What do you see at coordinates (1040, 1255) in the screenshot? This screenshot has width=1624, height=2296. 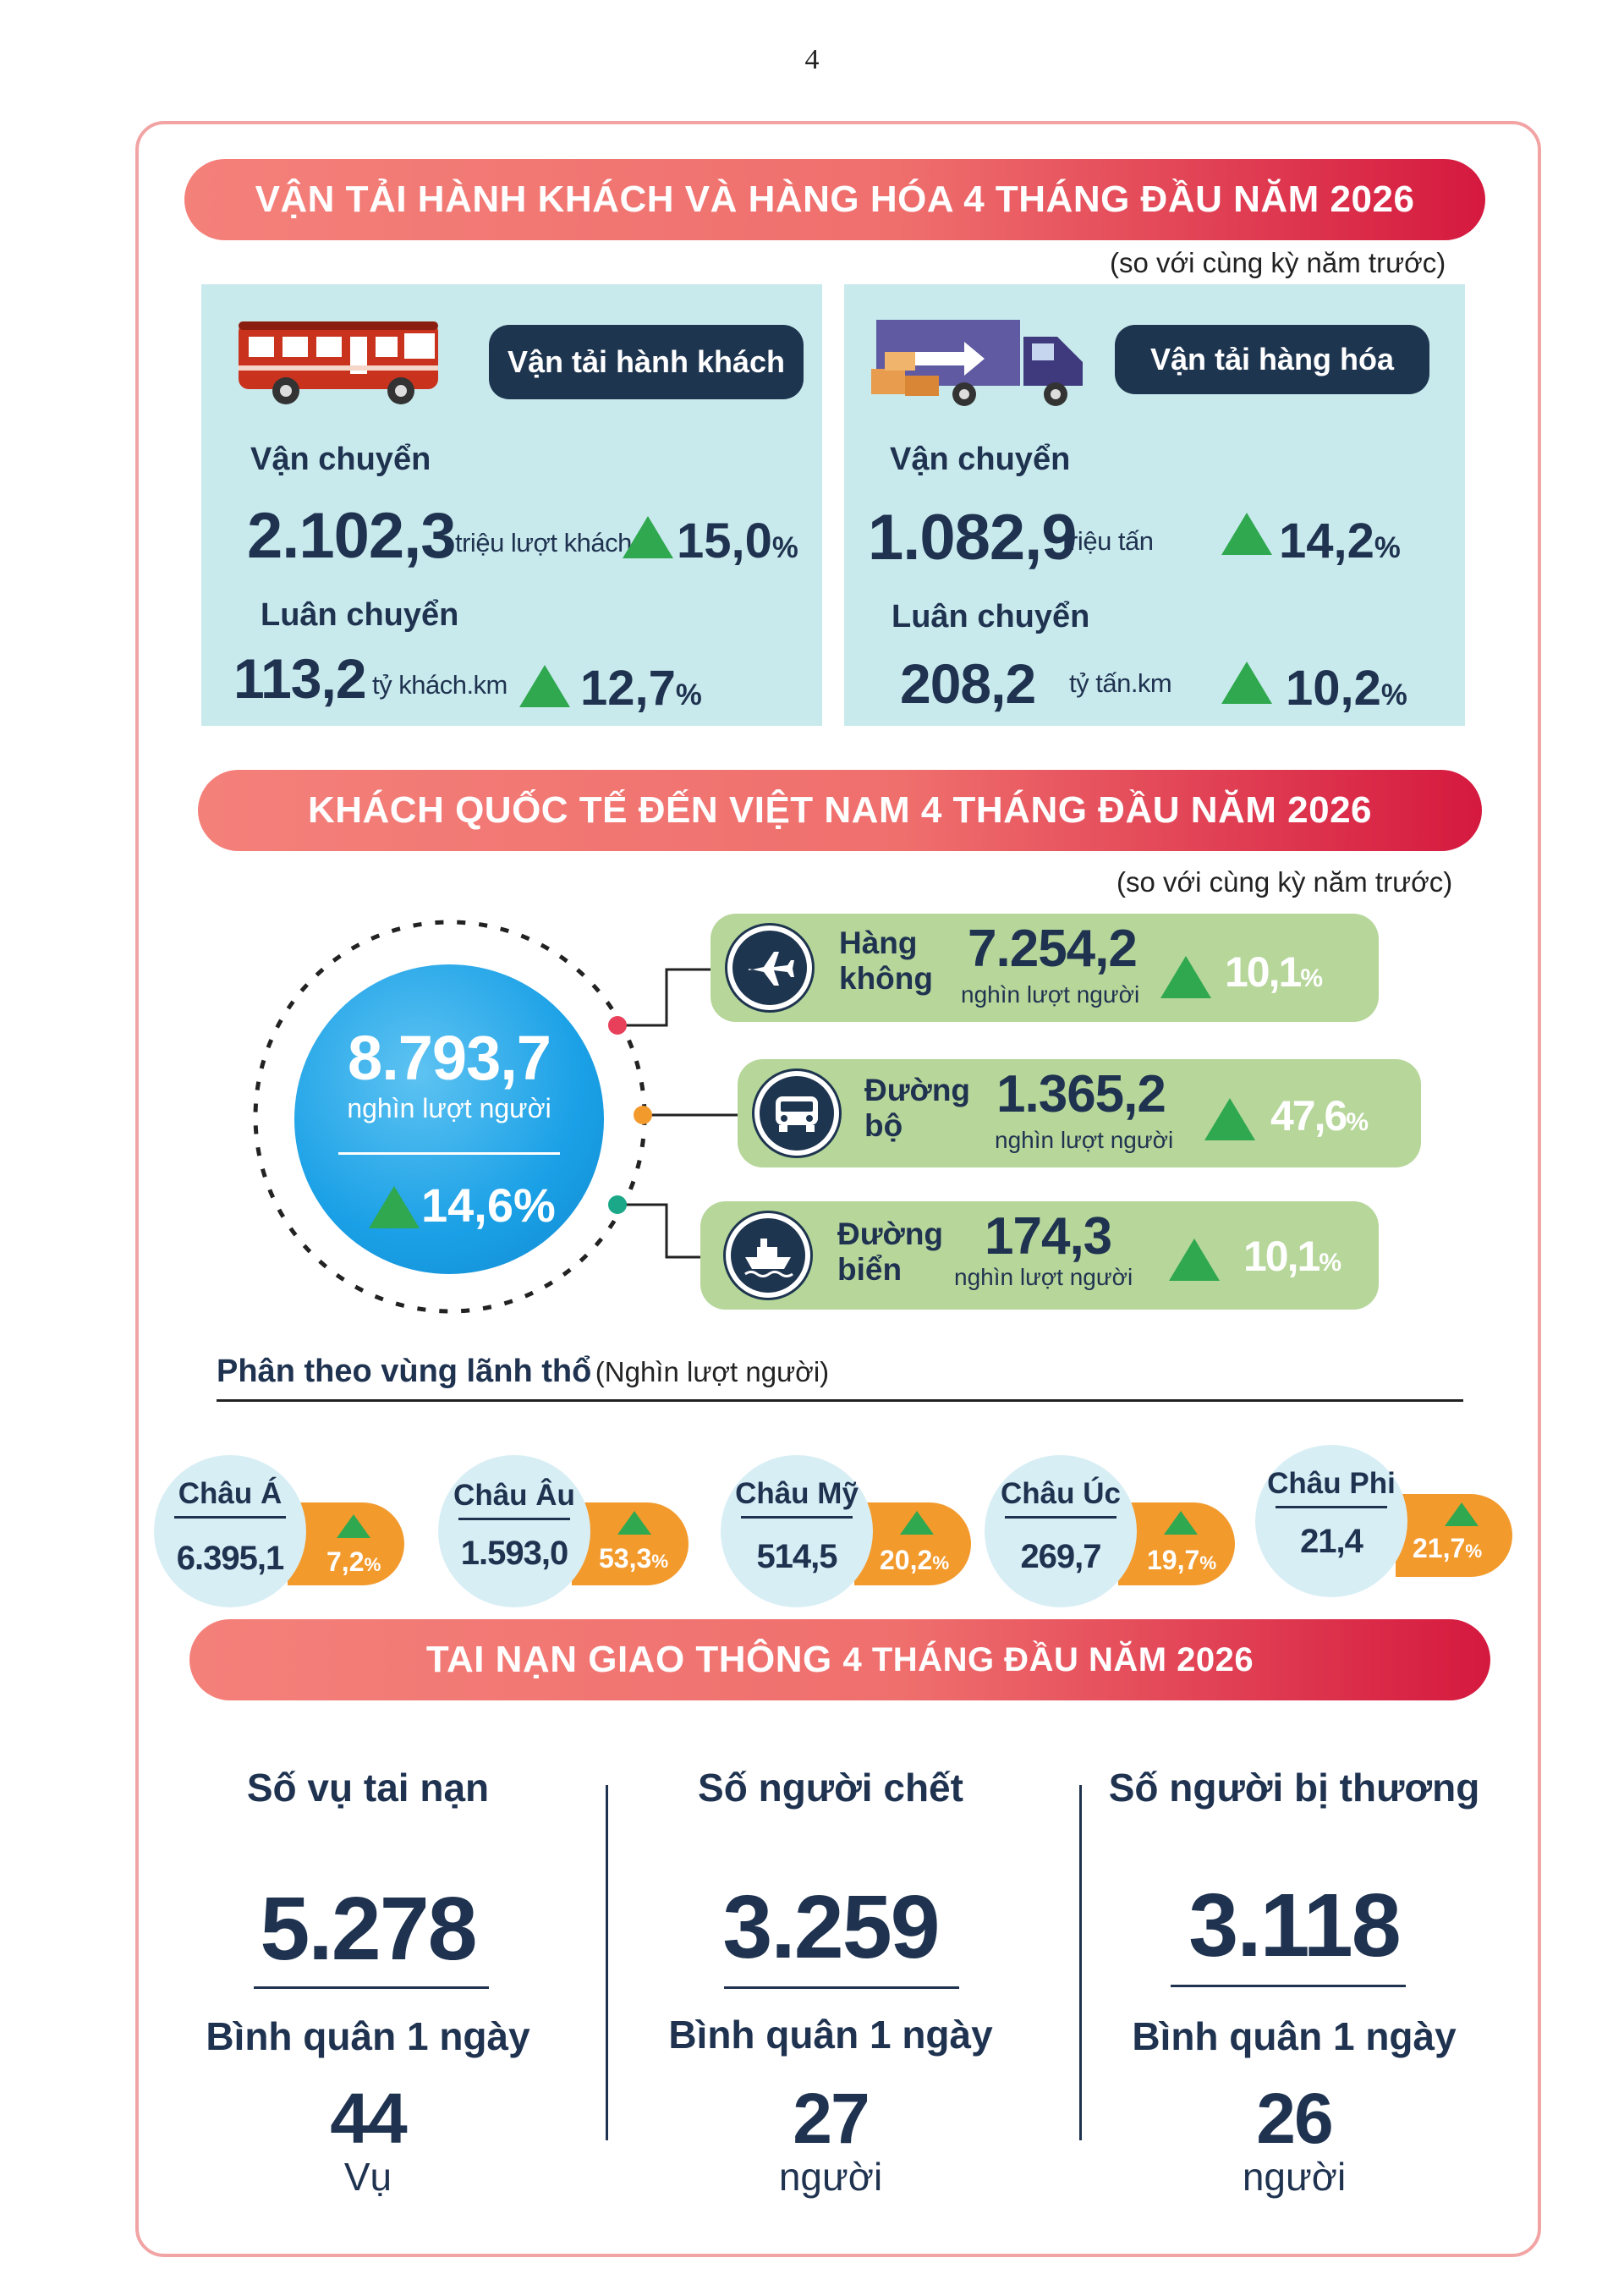 I see `mode-sea-panel` at bounding box center [1040, 1255].